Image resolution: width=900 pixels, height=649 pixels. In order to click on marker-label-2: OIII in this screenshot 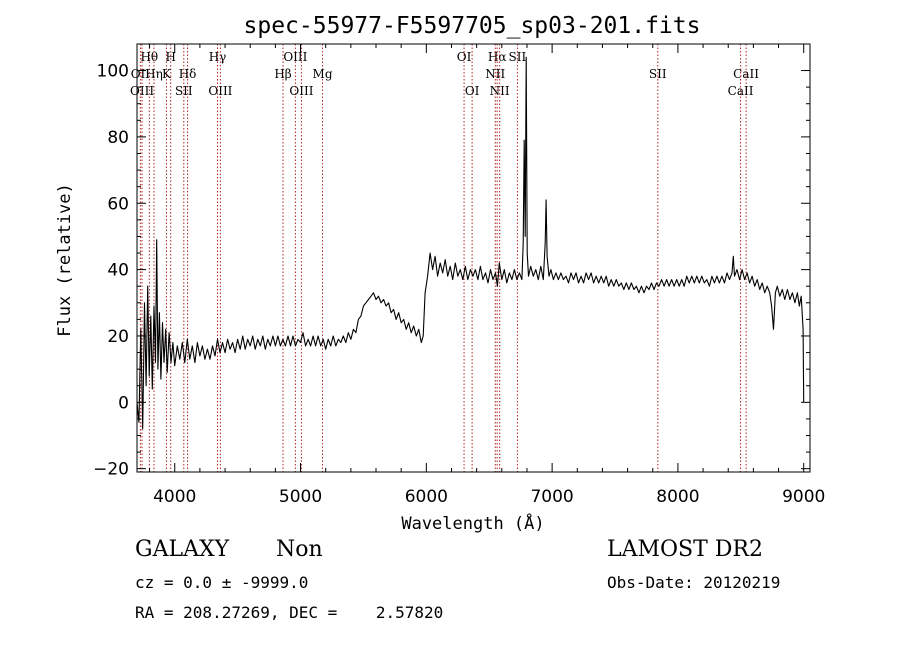, I will do `click(142, 91)`.